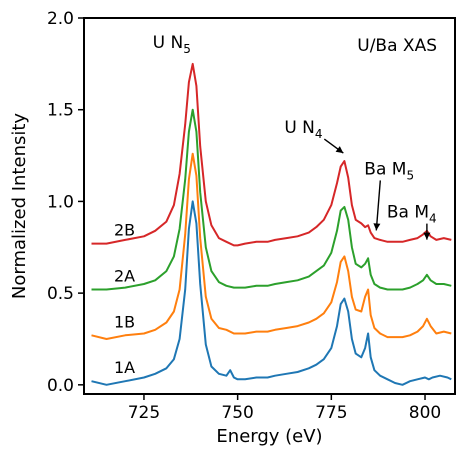  Describe the element at coordinates (124, 321) in the screenshot. I see `series-label-1b: 1B` at that location.